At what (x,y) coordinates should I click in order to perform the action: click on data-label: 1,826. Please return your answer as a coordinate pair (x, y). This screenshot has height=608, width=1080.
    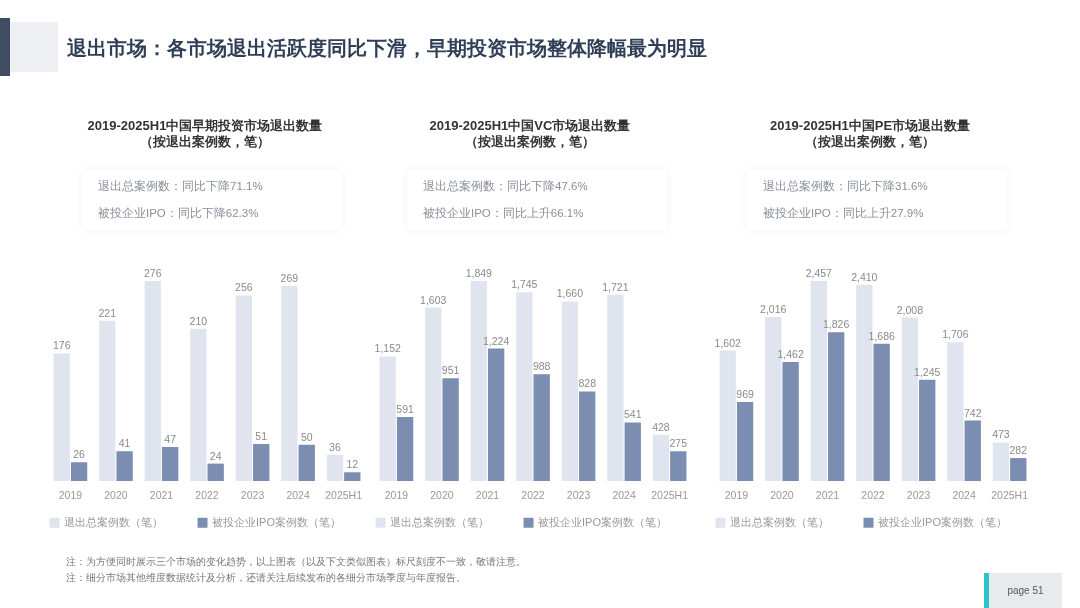
    Looking at the image, I should click on (836, 324).